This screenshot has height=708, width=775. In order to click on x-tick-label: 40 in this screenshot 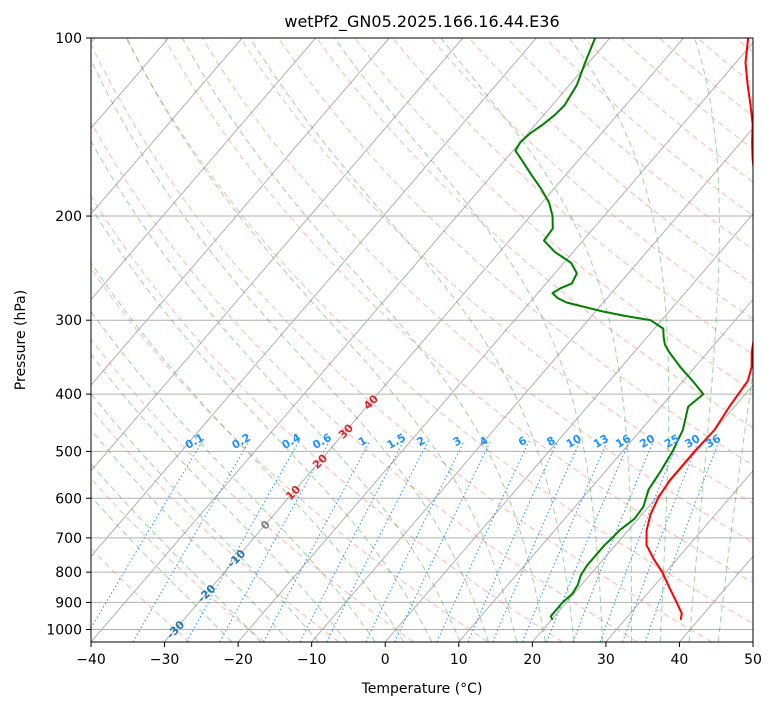, I will do `click(680, 660)`.